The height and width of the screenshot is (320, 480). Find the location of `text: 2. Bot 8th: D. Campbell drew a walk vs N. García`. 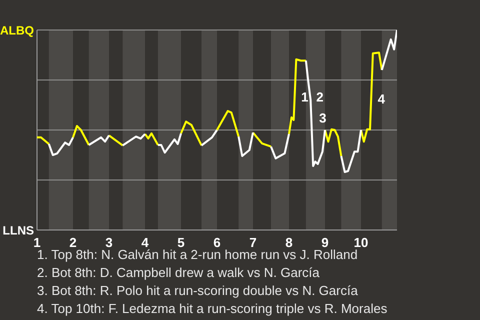

text: 2. Bot 8th: D. Campbell drew a walk vs N. García is located at coordinates (178, 273).